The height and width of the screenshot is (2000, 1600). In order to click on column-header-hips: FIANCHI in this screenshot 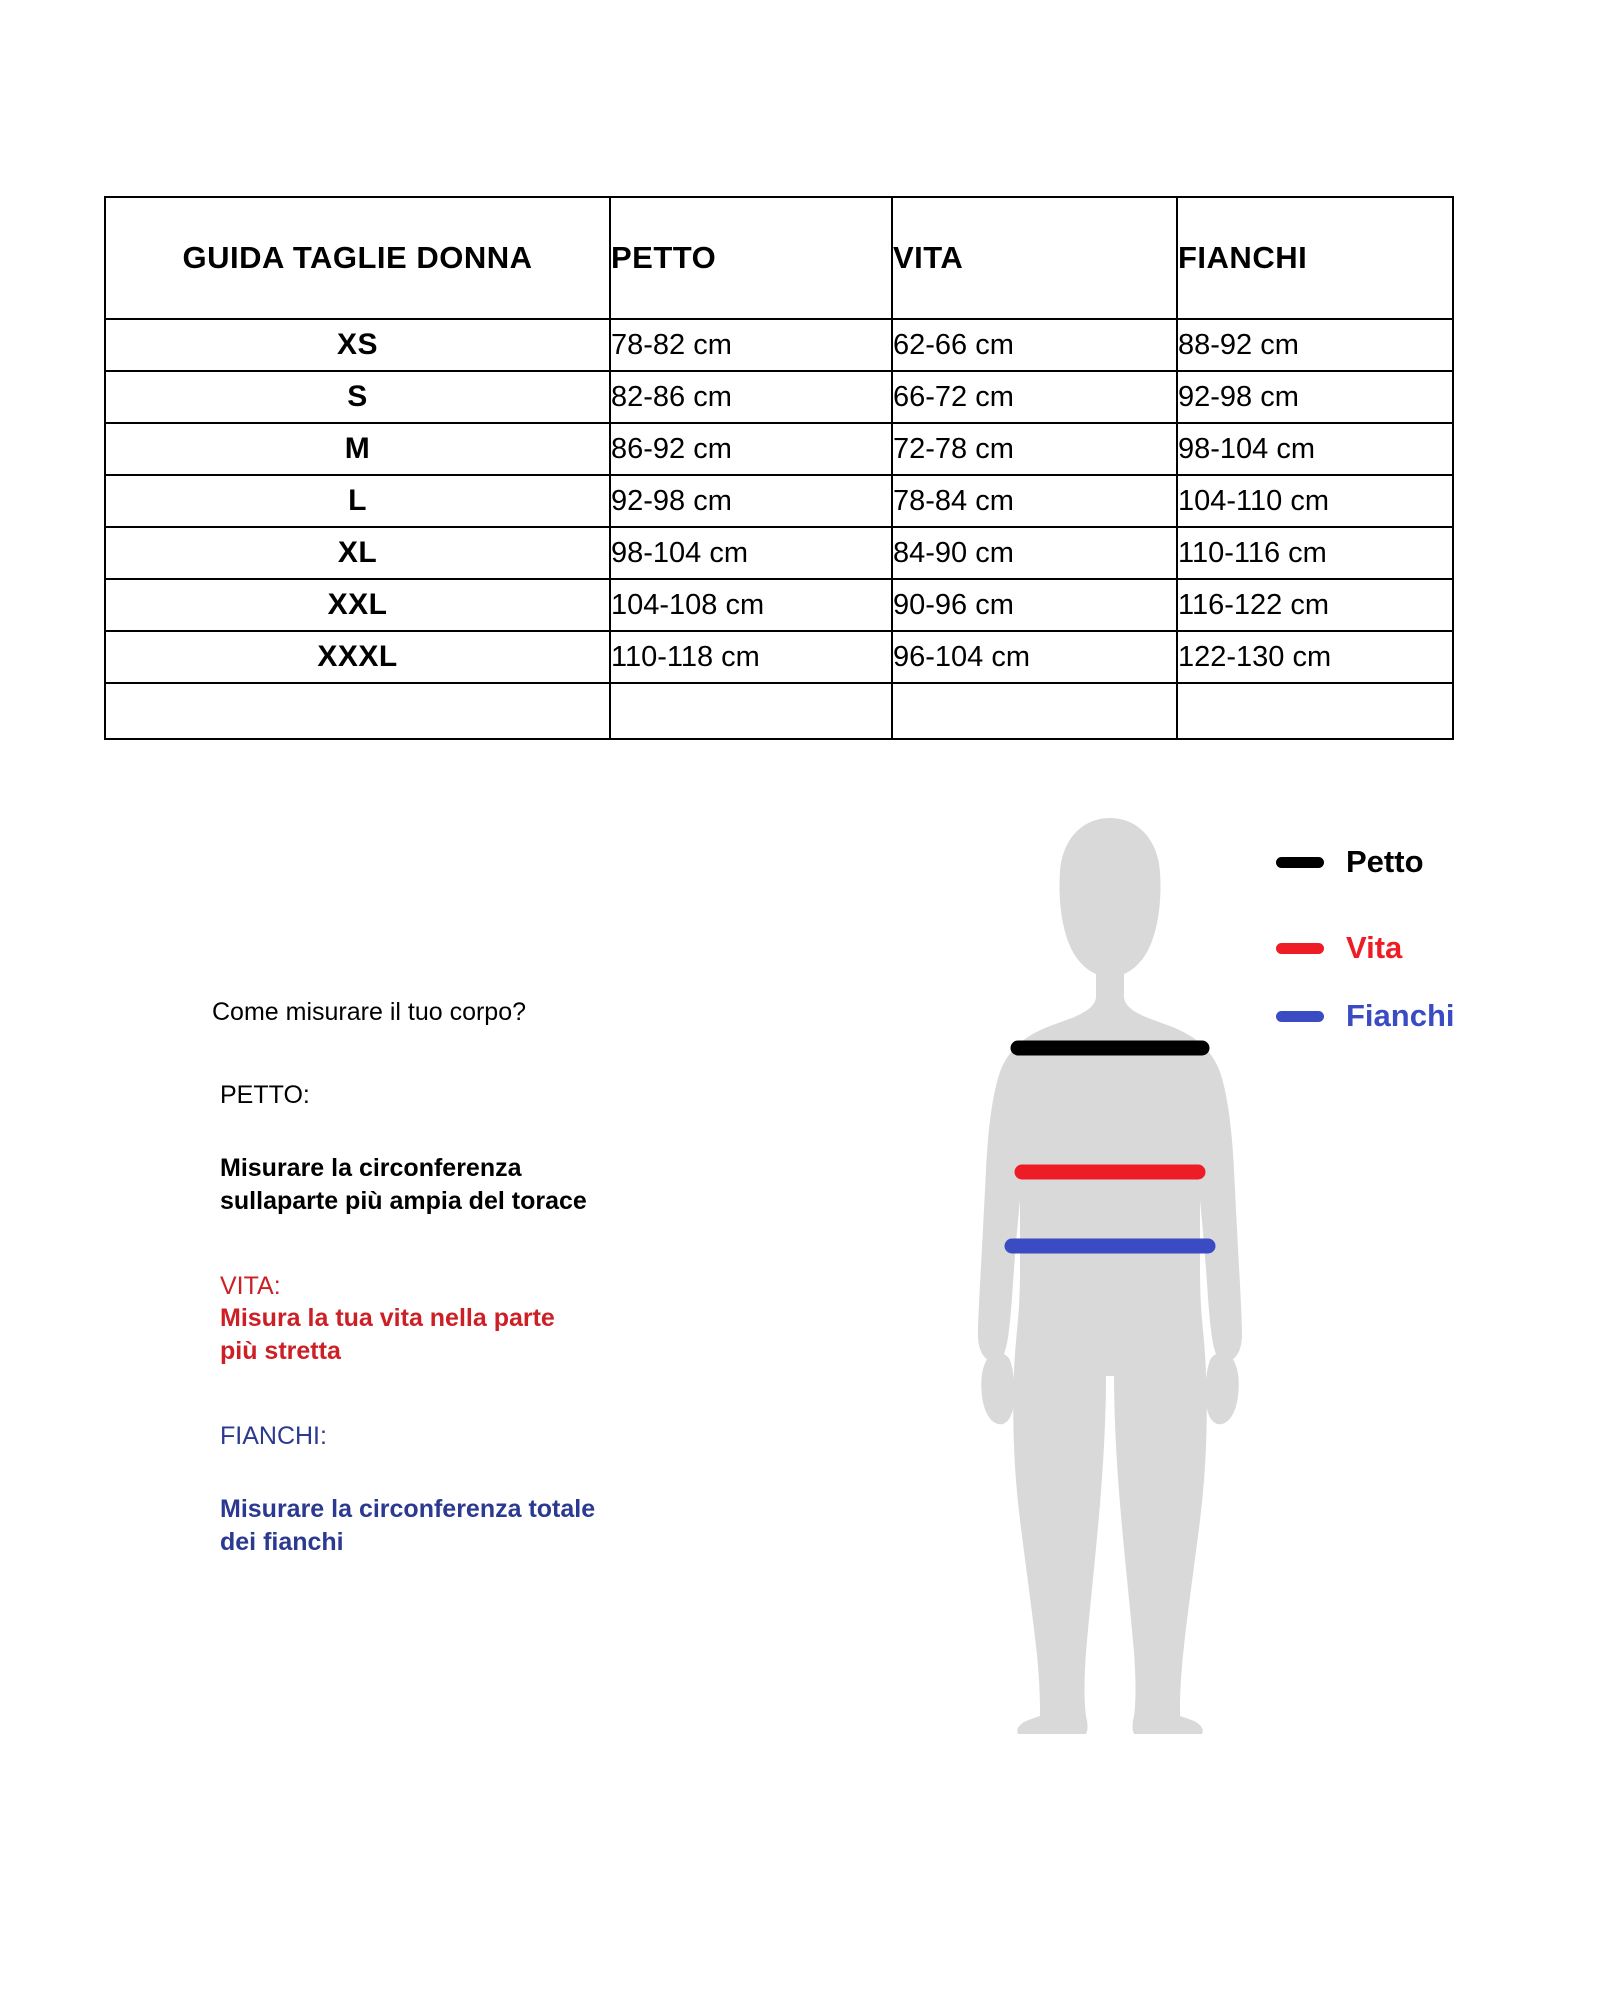, I will do `click(1315, 258)`.